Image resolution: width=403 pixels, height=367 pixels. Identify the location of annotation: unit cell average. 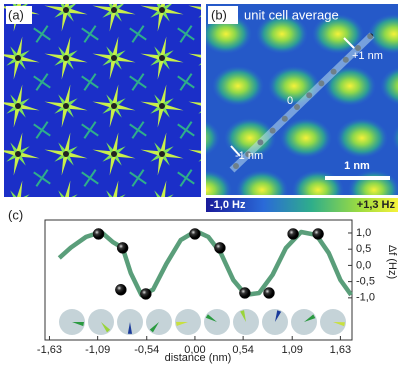
(291, 14).